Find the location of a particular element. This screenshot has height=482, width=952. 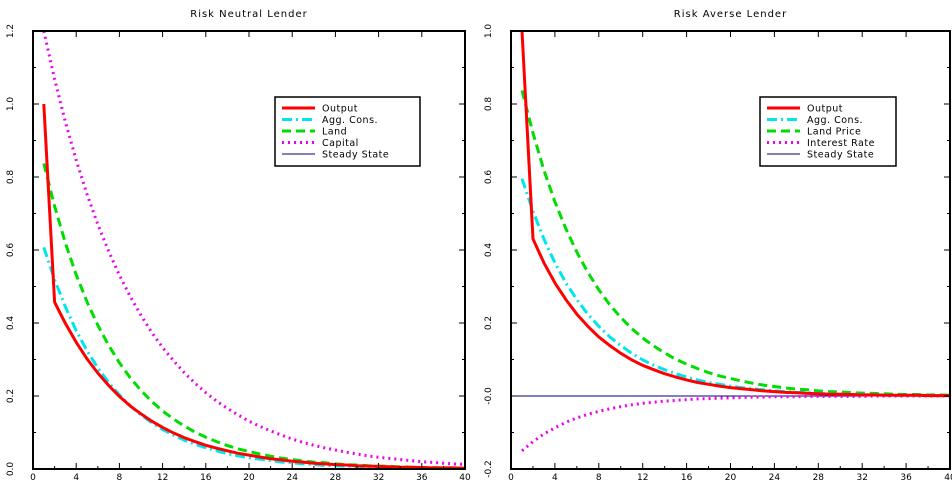

chart-title: Risk Neutral Lender is located at coordinates (249, 14).